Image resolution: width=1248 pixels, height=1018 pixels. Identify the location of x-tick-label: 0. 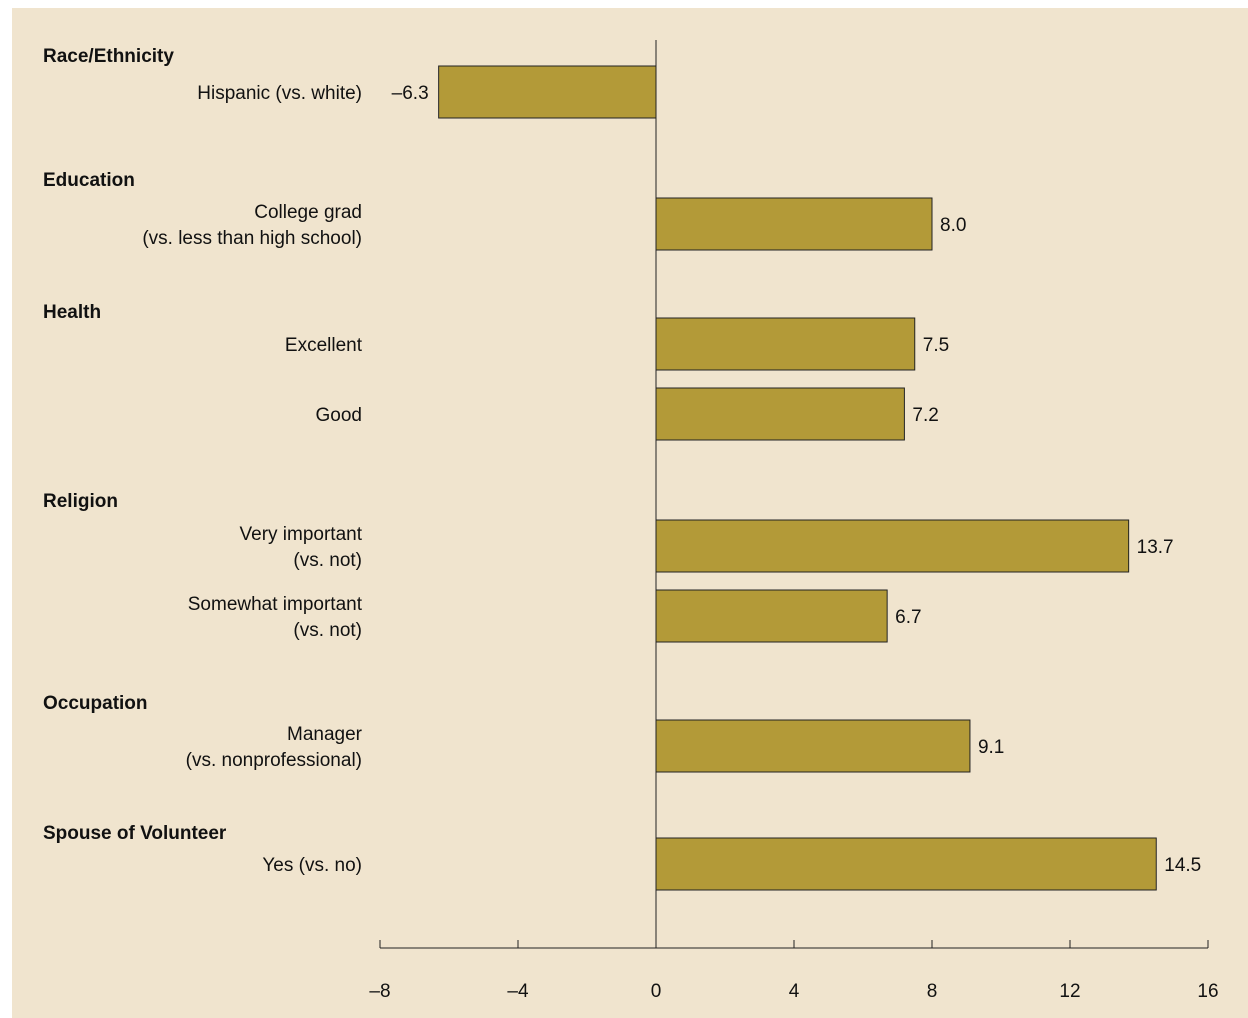
(656, 991).